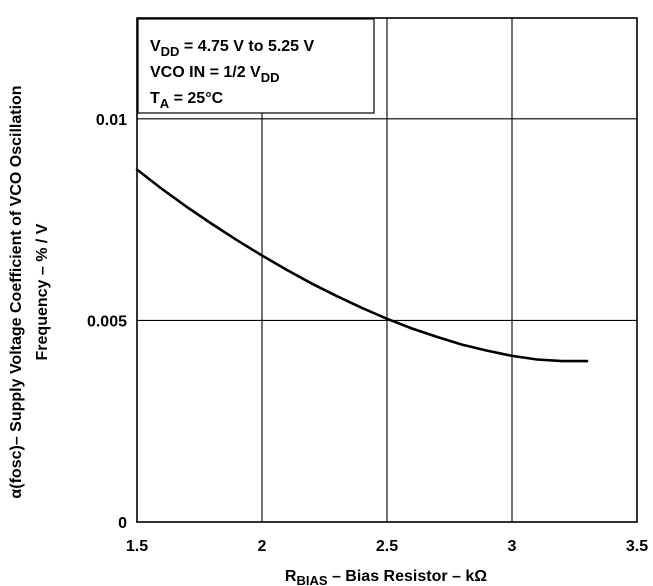 The image size is (653, 586). I want to click on x-axis-label-main: R, so click(291, 576).